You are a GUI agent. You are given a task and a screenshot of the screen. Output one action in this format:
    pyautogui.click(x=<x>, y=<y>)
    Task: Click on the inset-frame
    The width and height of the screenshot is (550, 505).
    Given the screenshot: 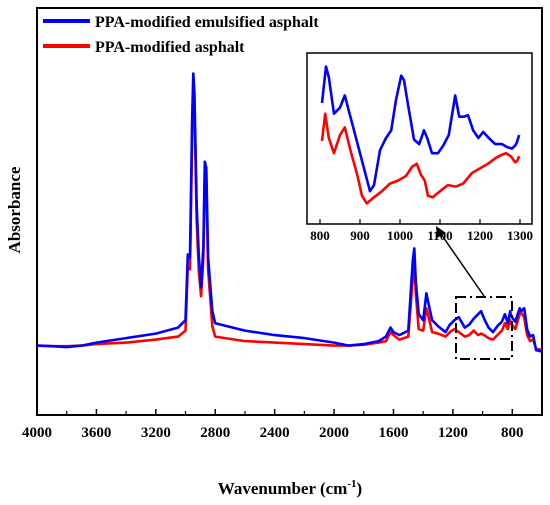 What is the action you would take?
    pyautogui.click(x=419, y=138)
    